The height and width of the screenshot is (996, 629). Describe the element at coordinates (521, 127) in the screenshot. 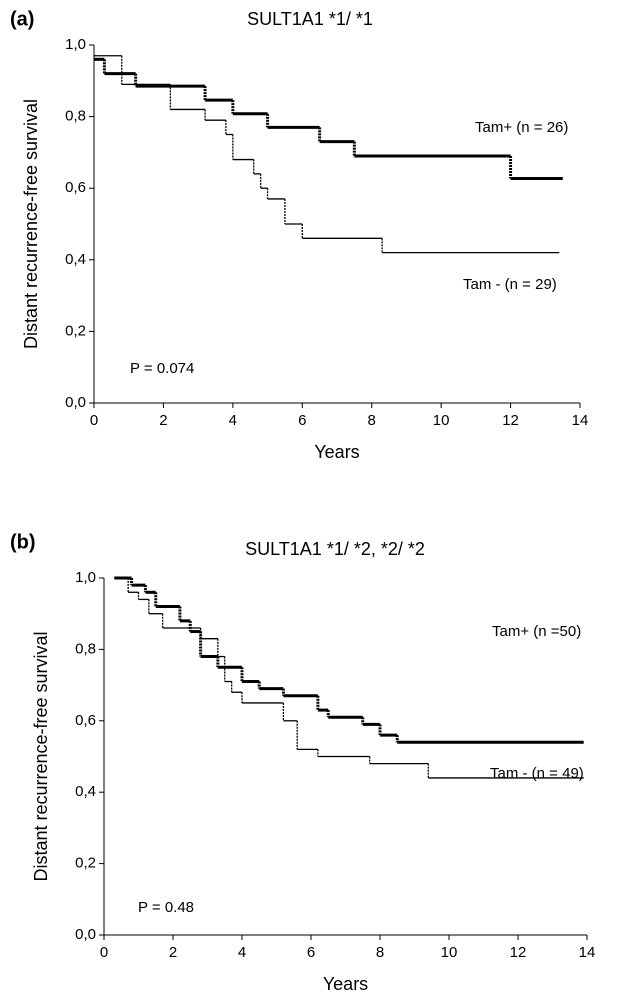

I see `series-label: Tam+ (n = 26)` at that location.